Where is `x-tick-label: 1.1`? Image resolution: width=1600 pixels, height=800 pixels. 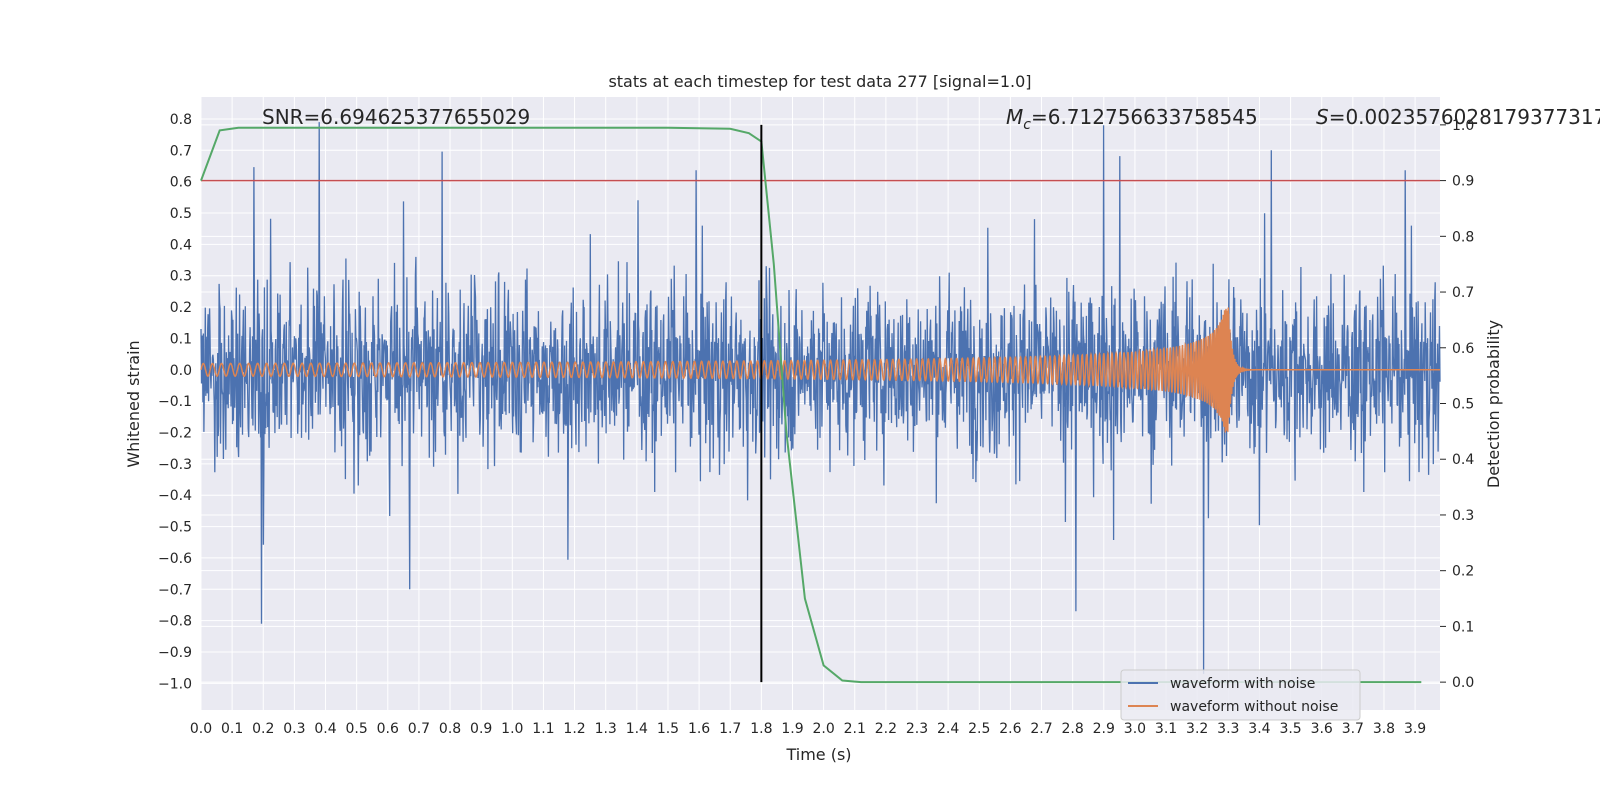
x-tick-label: 1.1 is located at coordinates (543, 729).